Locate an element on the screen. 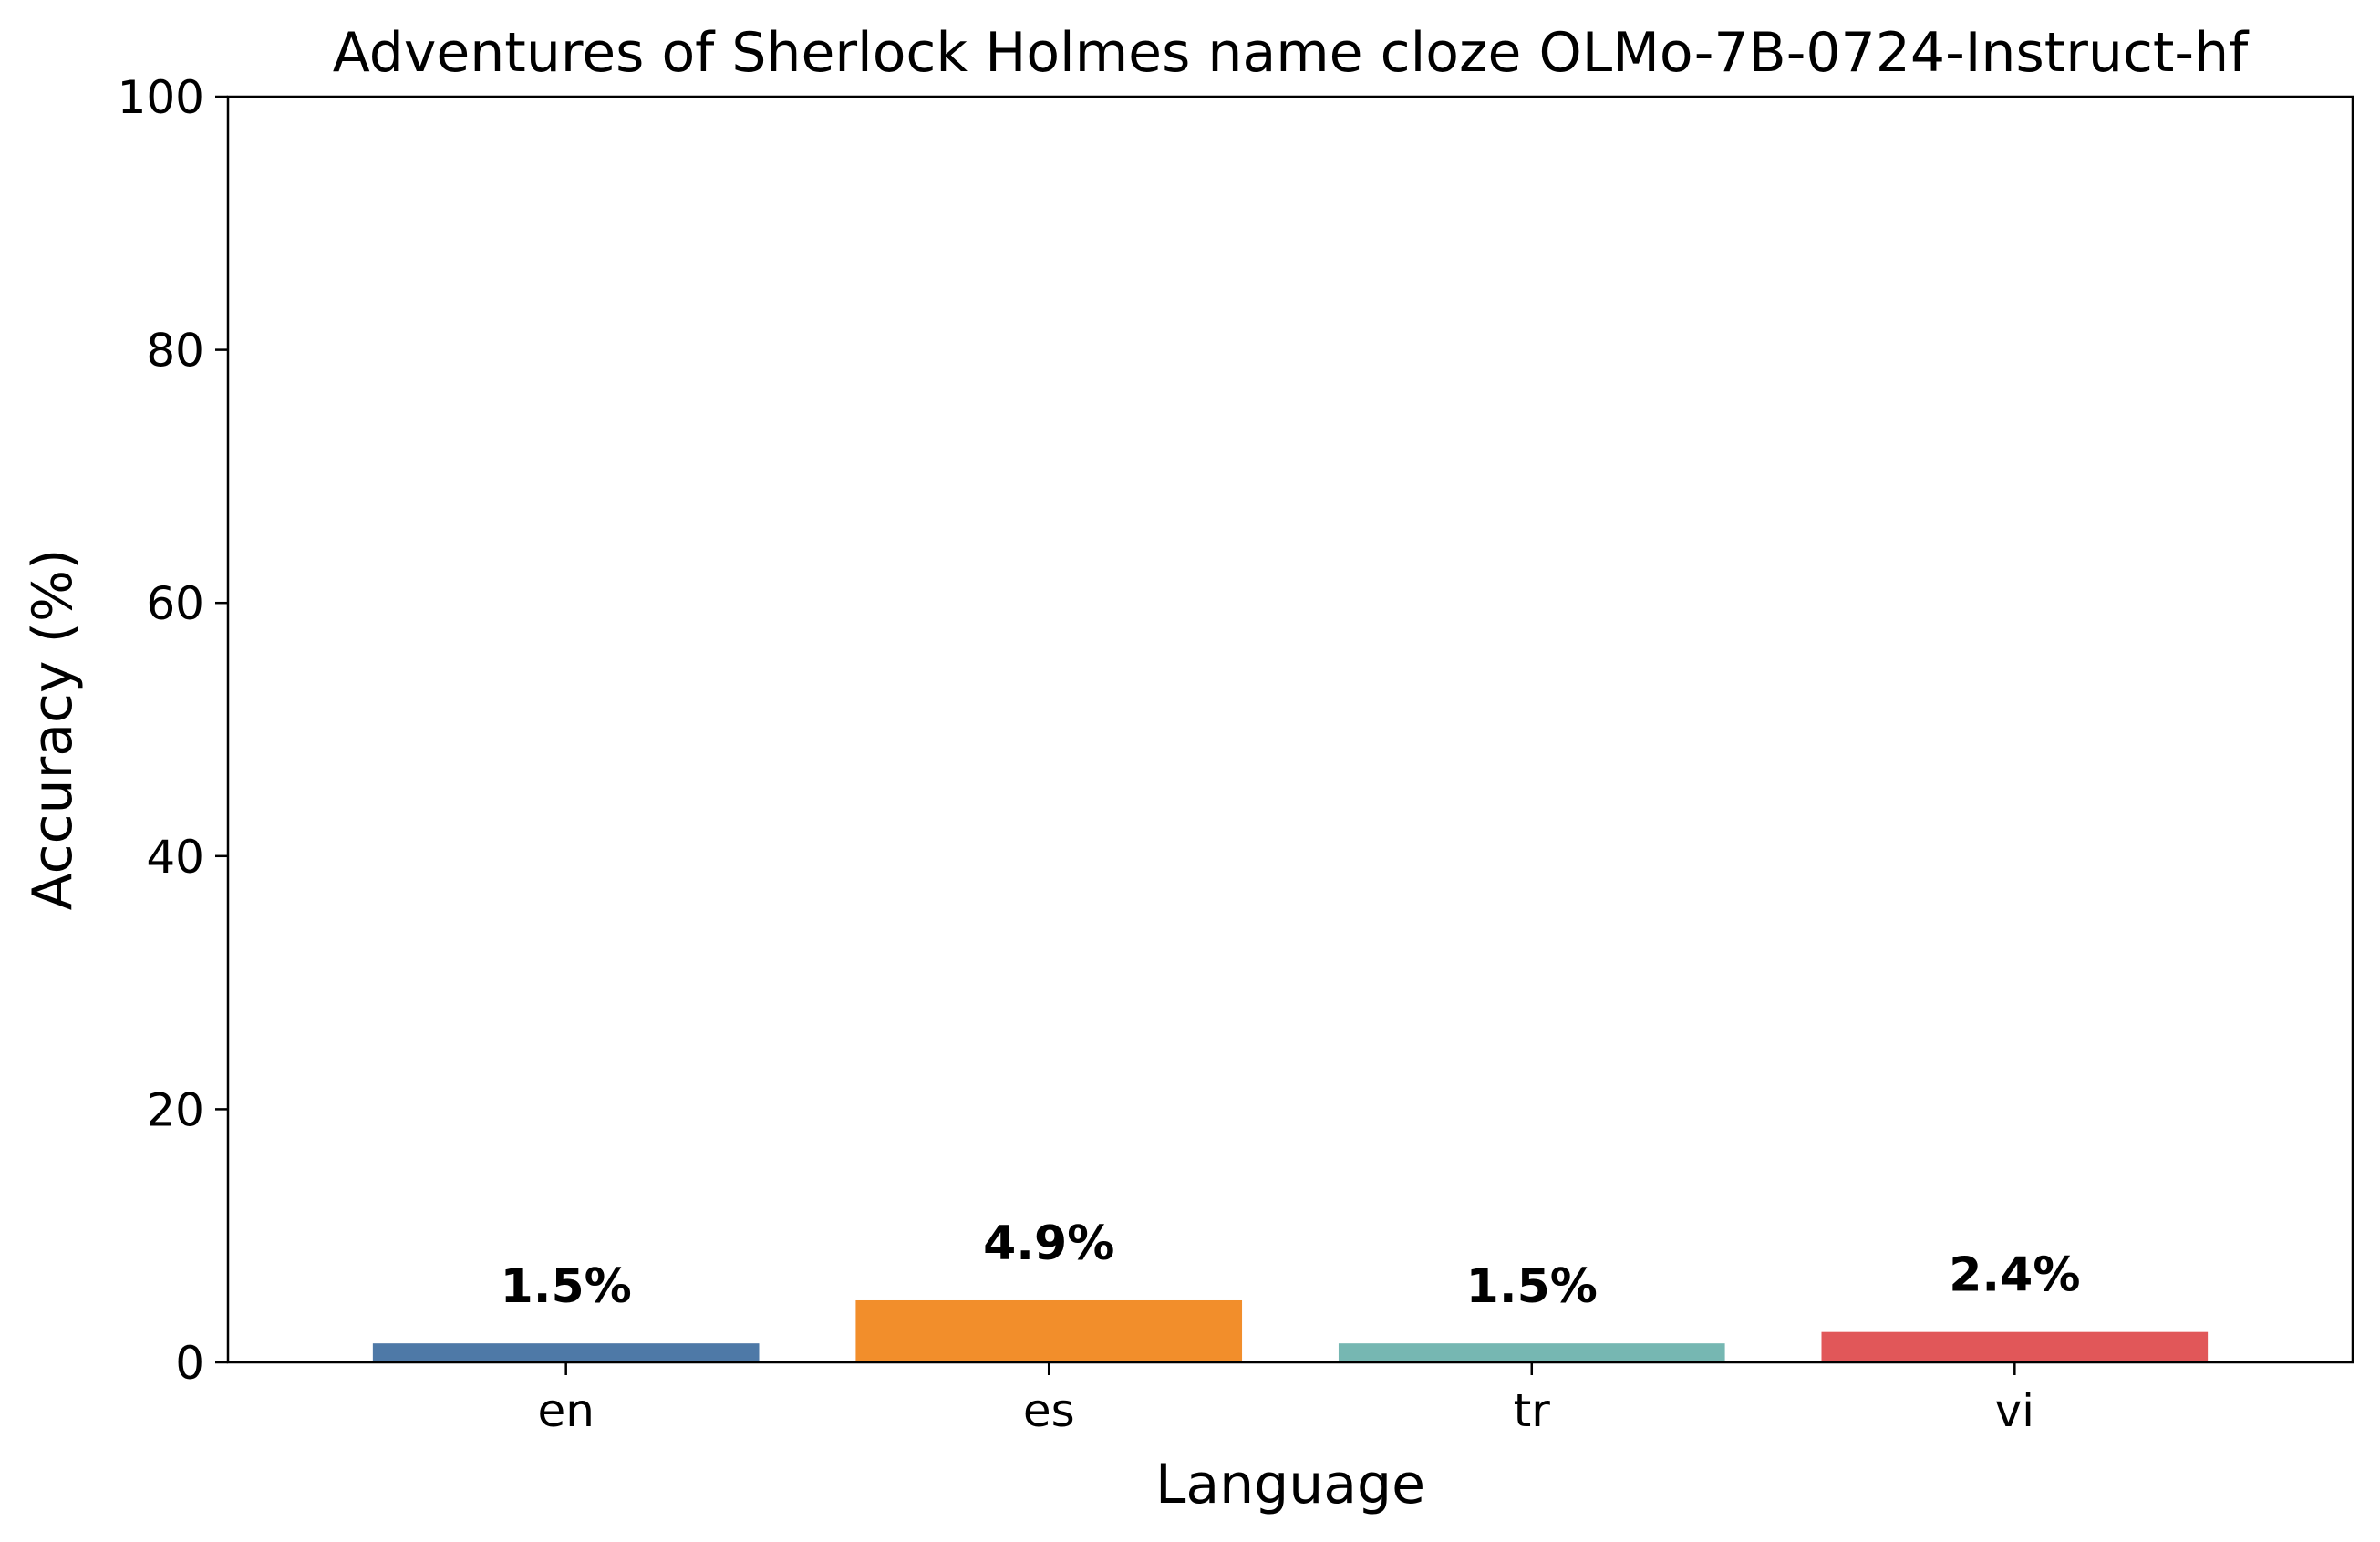  y-tick-label-40: 40 is located at coordinates (175, 858).